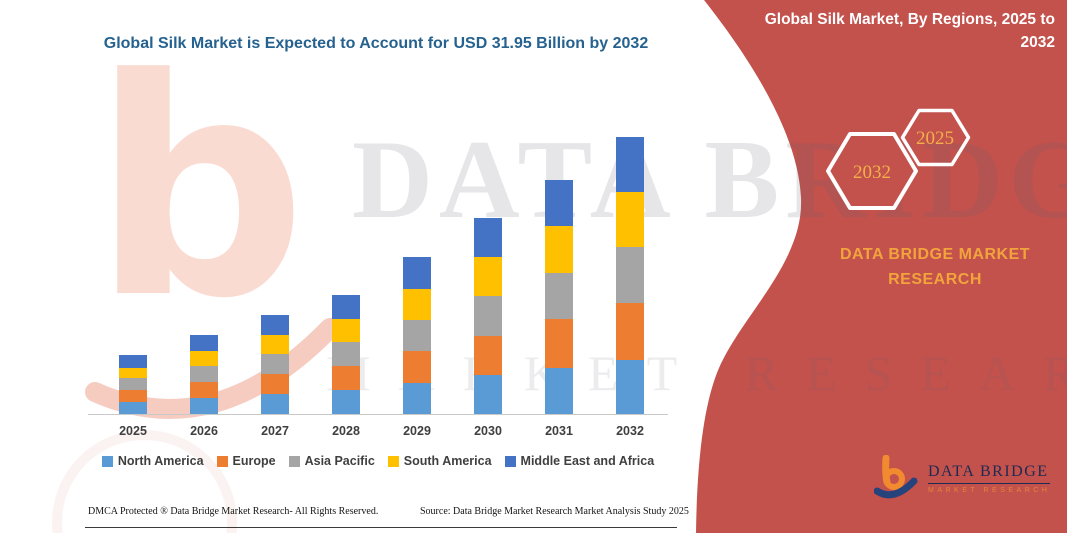  What do you see at coordinates (989, 490) in the screenshot?
I see `logo-tagline: MARKET RESEARCH` at bounding box center [989, 490].